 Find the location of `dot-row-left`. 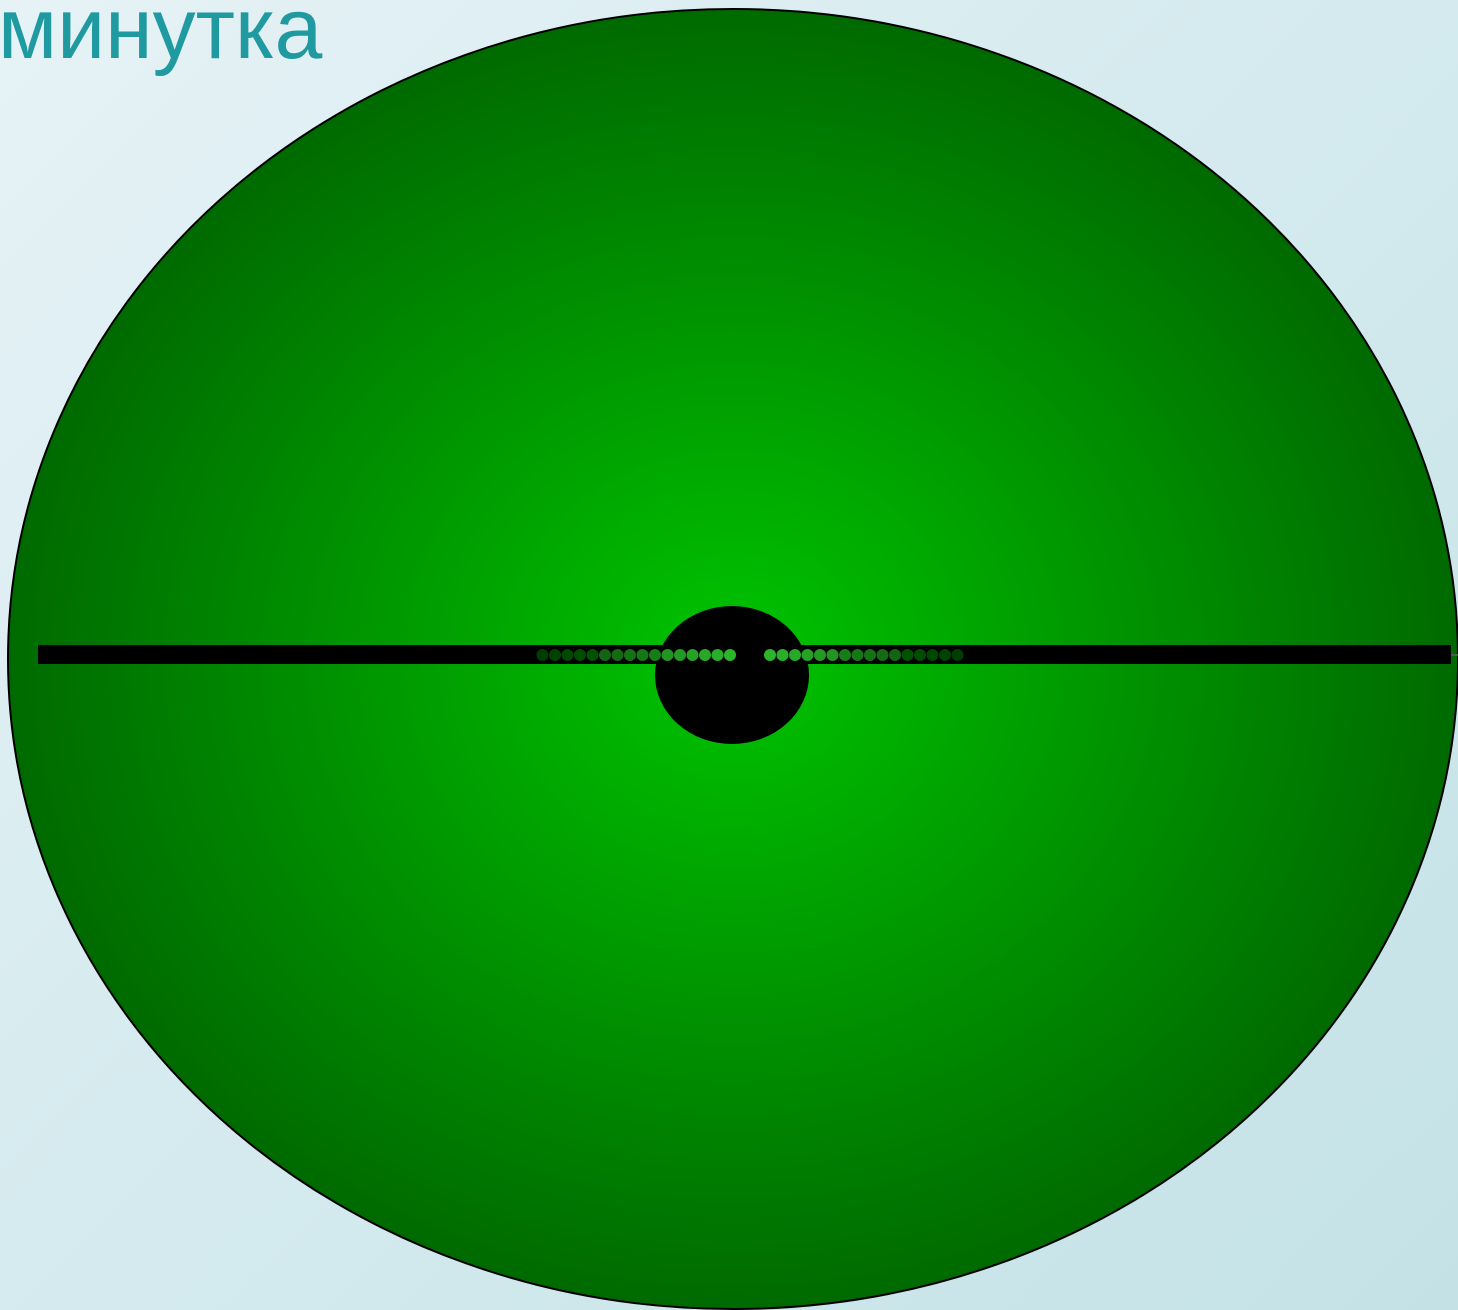

dot-row-left is located at coordinates (636, 655).